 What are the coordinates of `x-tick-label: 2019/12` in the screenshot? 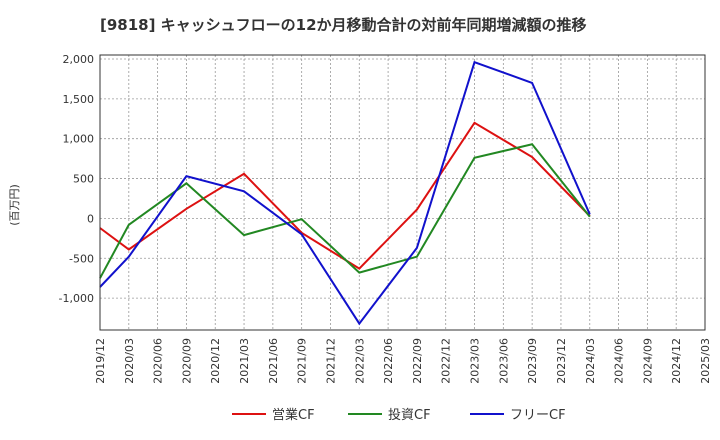 It's located at (100, 361).